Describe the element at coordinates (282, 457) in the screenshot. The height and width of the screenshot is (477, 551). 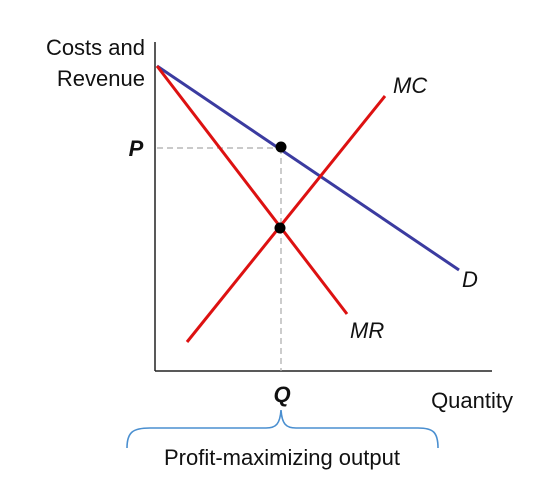
I see `profit-maximizing-output-label: Profit-maximizing output` at that location.